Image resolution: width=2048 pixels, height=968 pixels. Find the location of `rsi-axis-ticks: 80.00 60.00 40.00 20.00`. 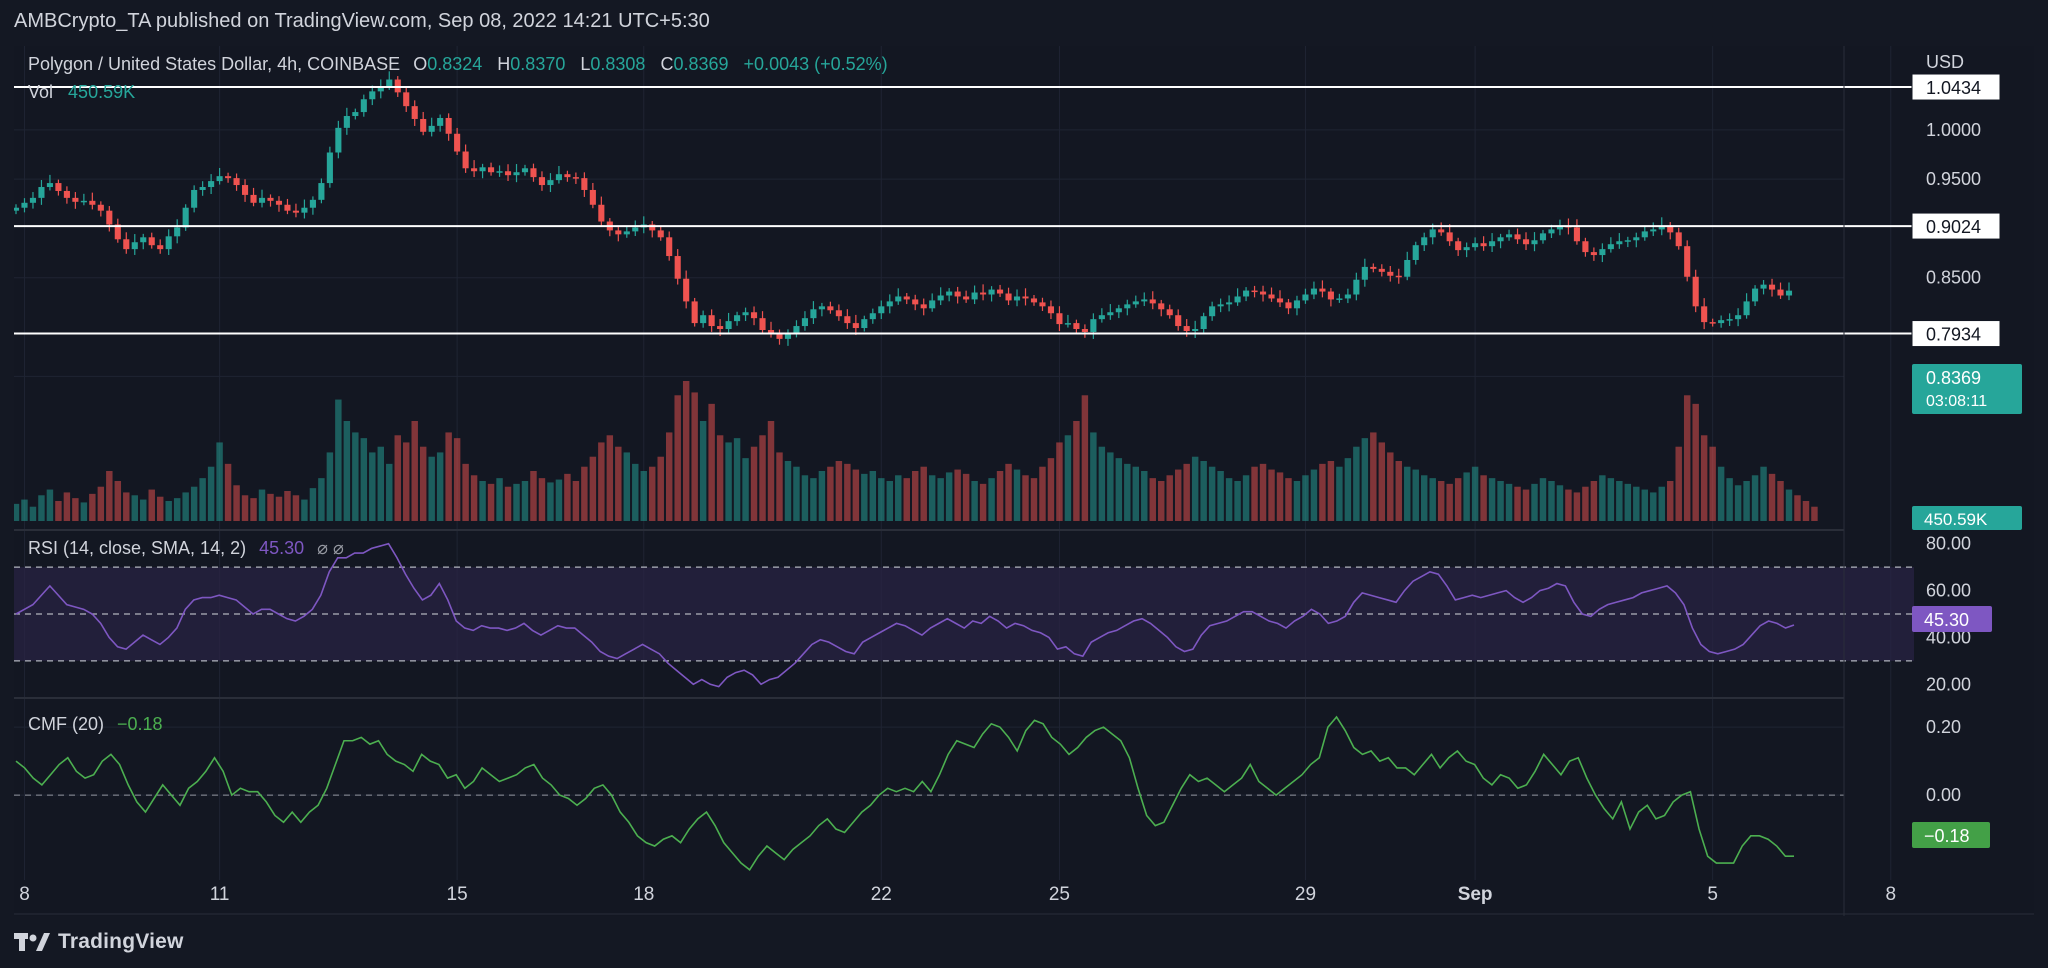

rsi-axis-ticks: 80.00 60.00 40.00 20.00 is located at coordinates (1948, 614).